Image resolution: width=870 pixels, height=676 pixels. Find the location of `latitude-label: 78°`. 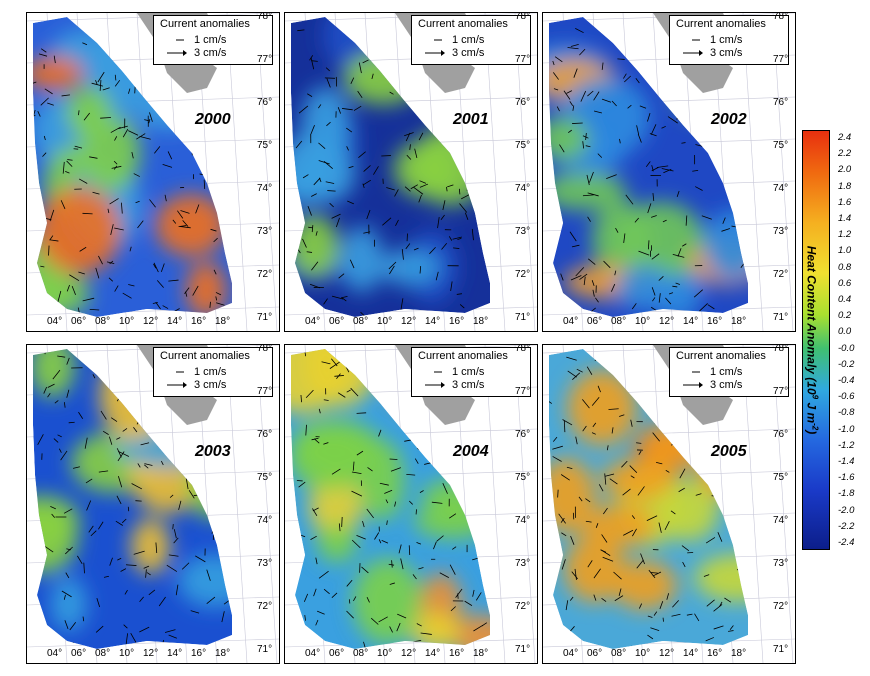

latitude-label: 78° is located at coordinates (523, 349).